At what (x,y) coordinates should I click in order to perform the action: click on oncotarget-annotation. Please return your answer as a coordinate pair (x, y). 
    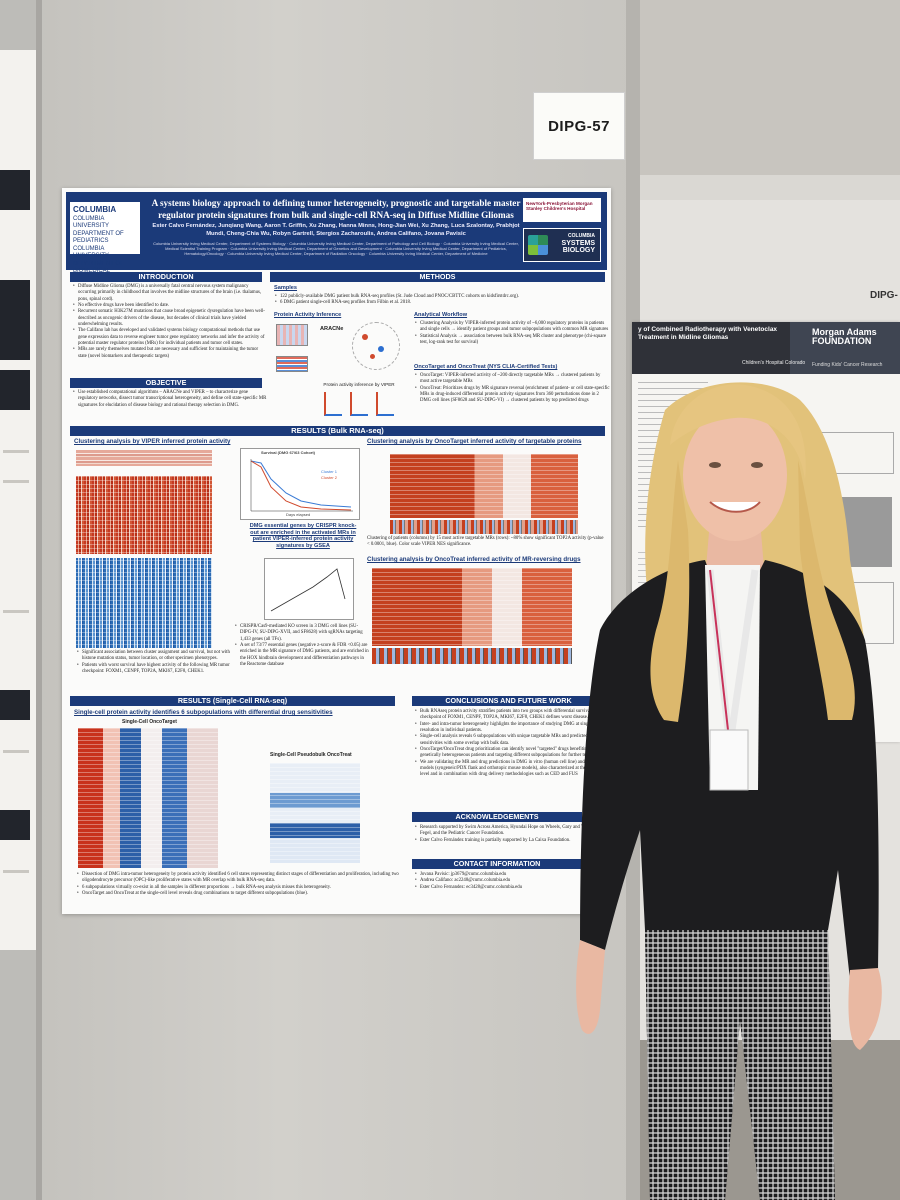
    Looking at the image, I should click on (484, 527).